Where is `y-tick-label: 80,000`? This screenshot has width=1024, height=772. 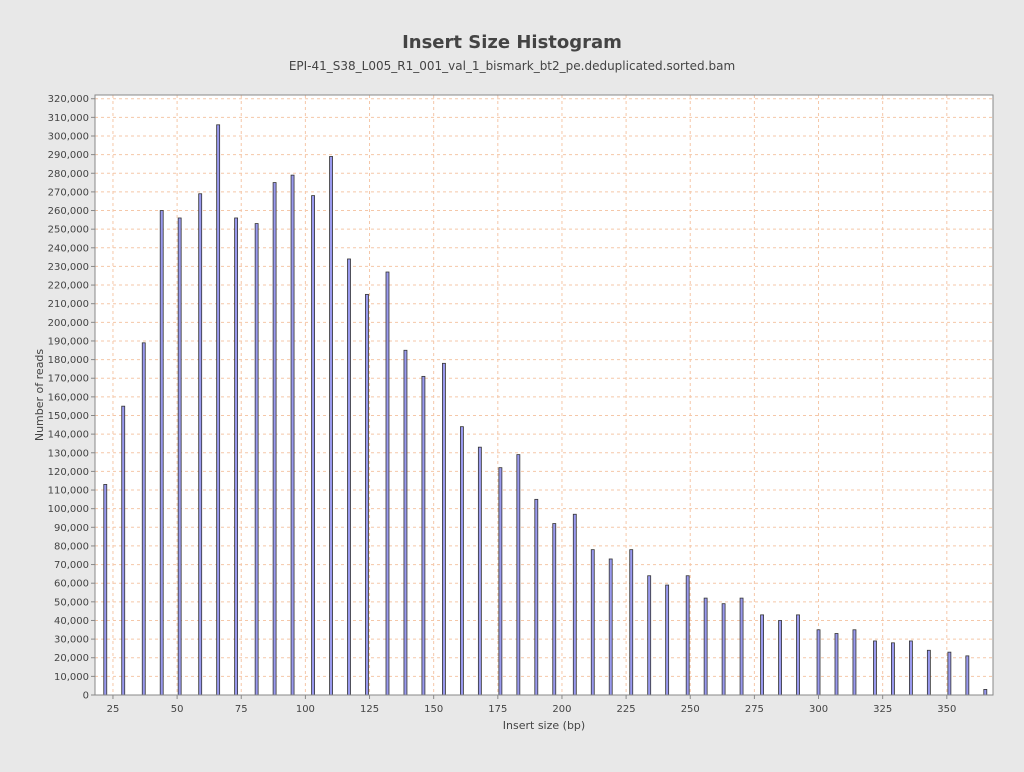 y-tick-label: 80,000 is located at coordinates (71, 546).